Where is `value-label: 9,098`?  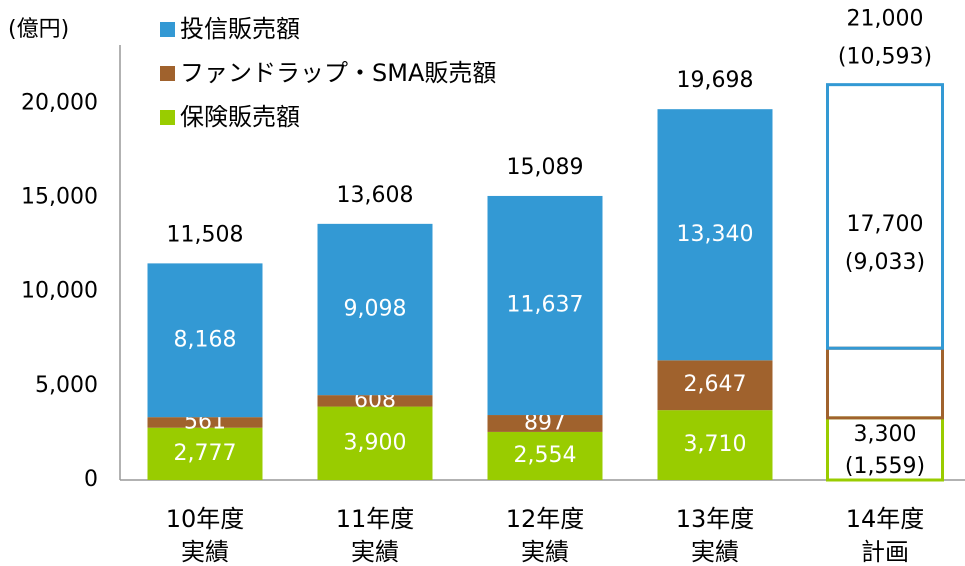
value-label: 9,098 is located at coordinates (375, 308).